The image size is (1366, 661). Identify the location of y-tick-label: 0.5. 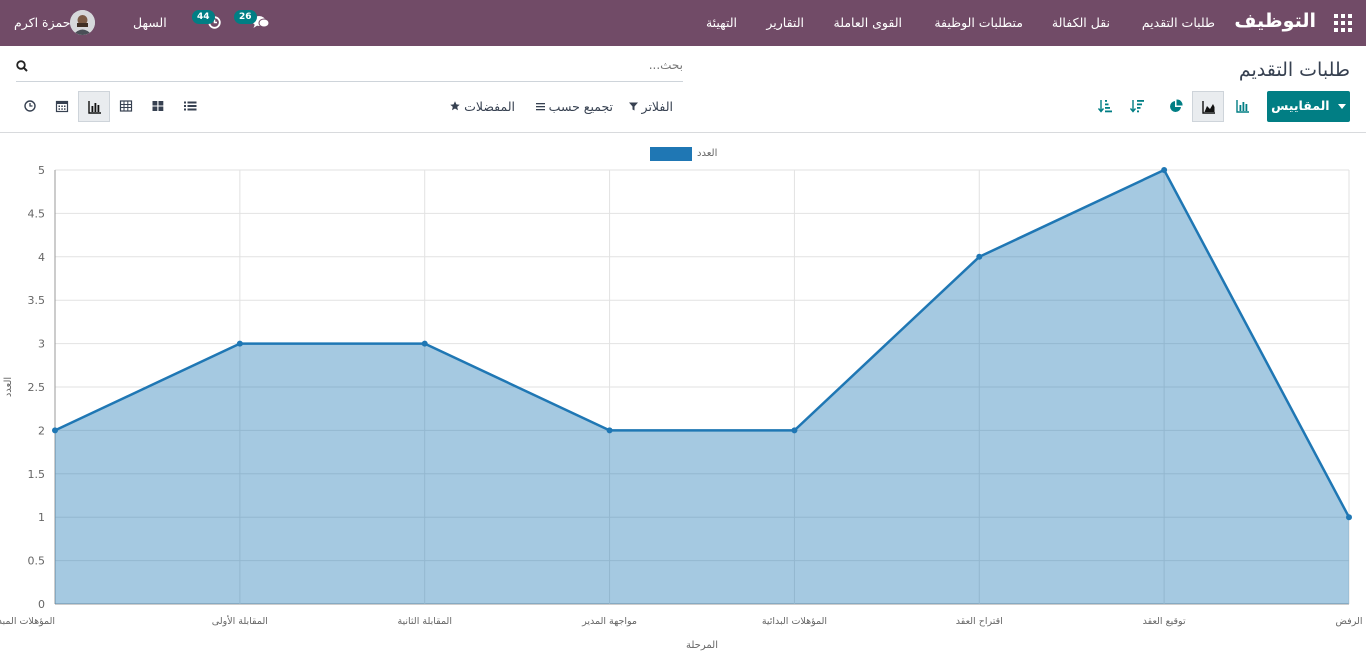
(37, 561).